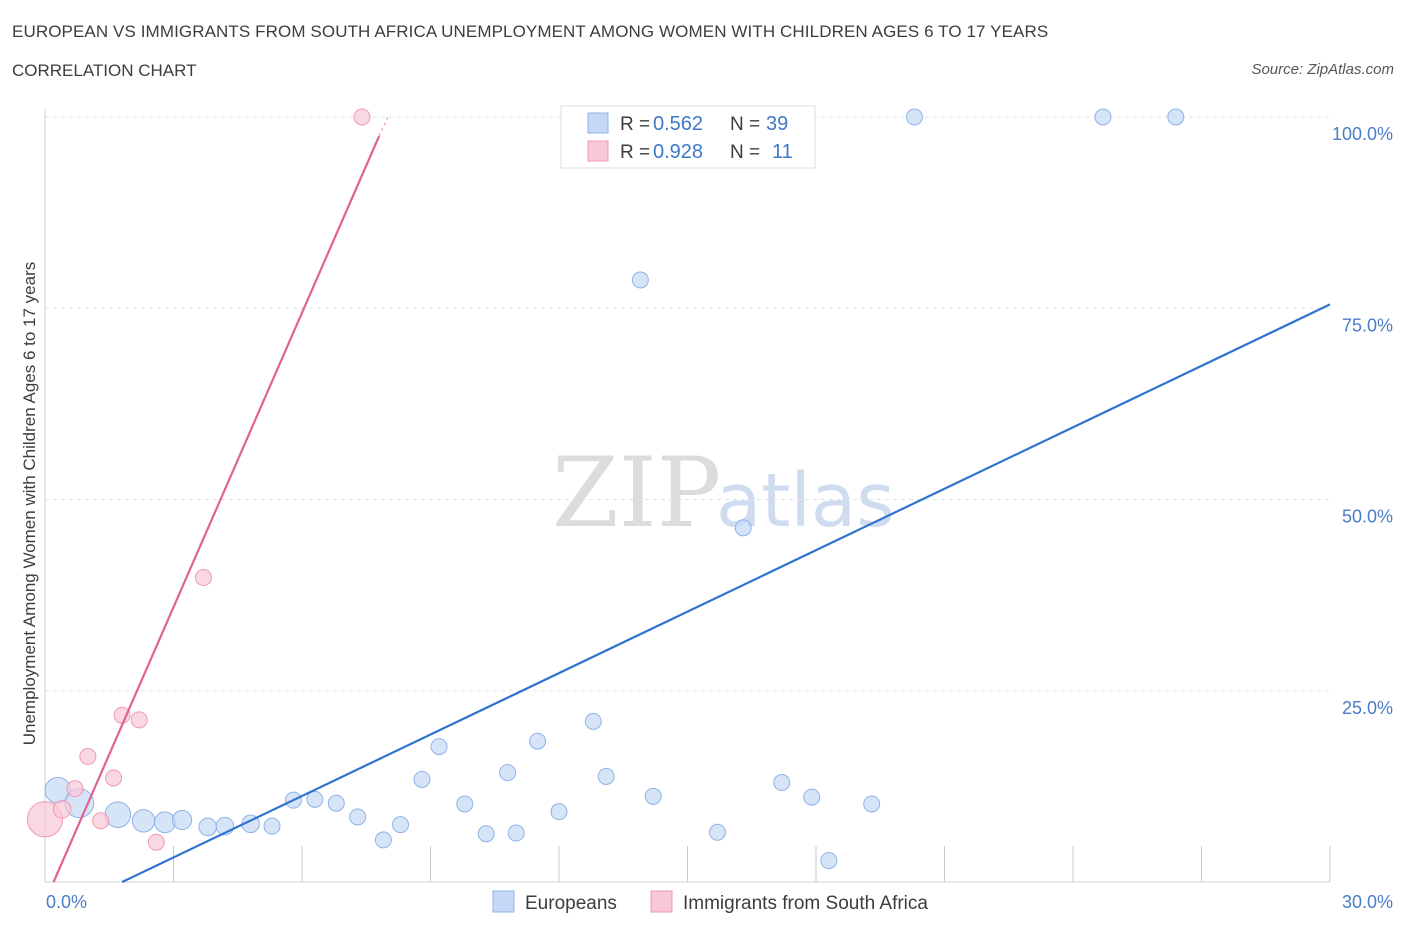 This screenshot has width=1406, height=930. Describe the element at coordinates (636, 493) in the screenshot. I see `watermark-zip: ZIP` at that location.